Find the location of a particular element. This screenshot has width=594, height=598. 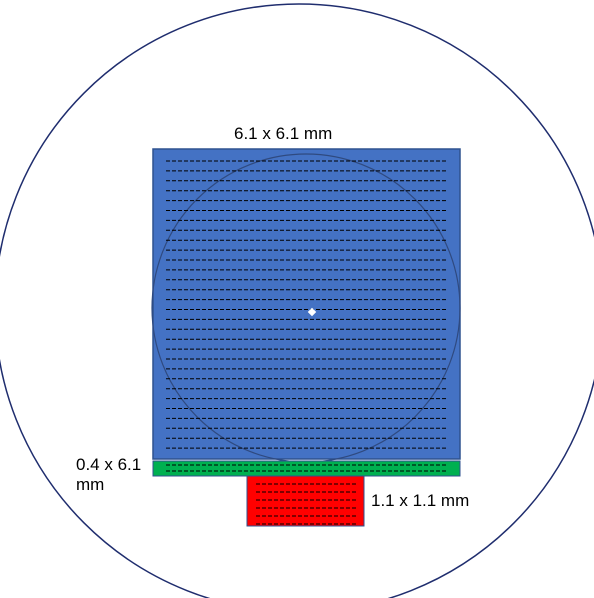

green-strip-scan-lines is located at coordinates (307, 468).